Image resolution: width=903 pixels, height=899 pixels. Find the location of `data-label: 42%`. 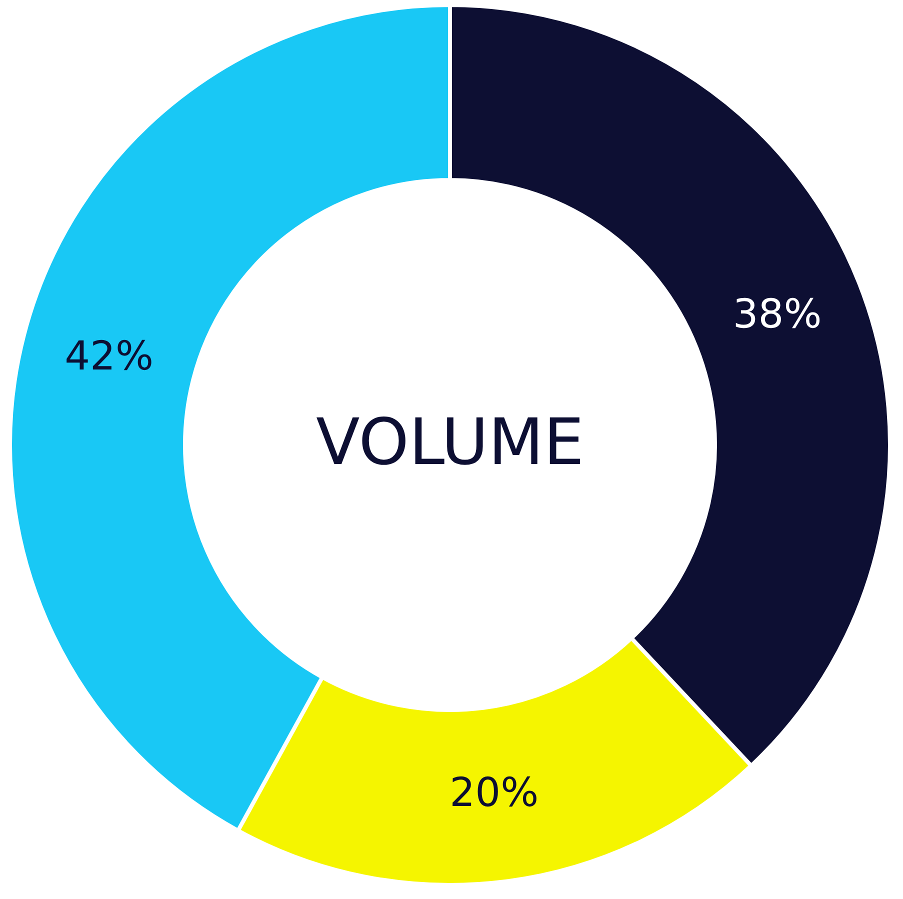

data-label: 42% is located at coordinates (109, 356).